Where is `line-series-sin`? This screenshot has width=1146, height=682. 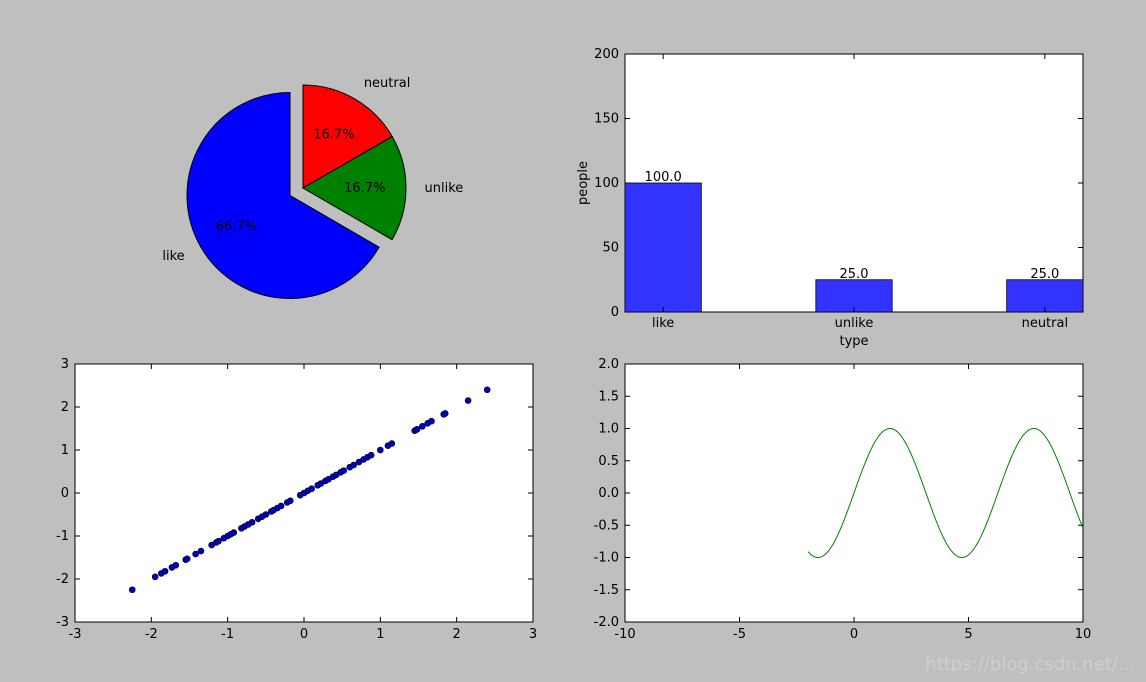
line-series-sin is located at coordinates (945, 493).